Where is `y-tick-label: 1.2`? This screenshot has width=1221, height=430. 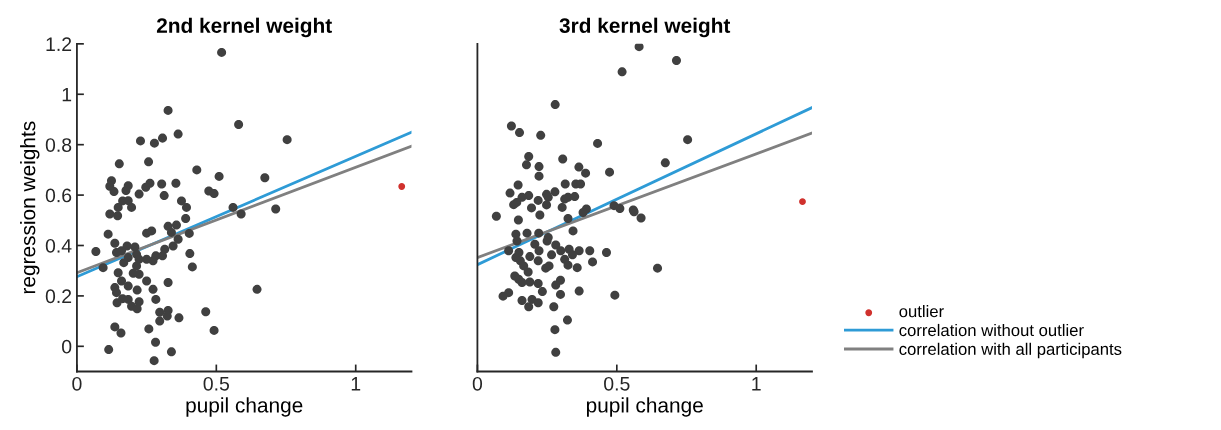 y-tick-label: 1.2 is located at coordinates (59, 44).